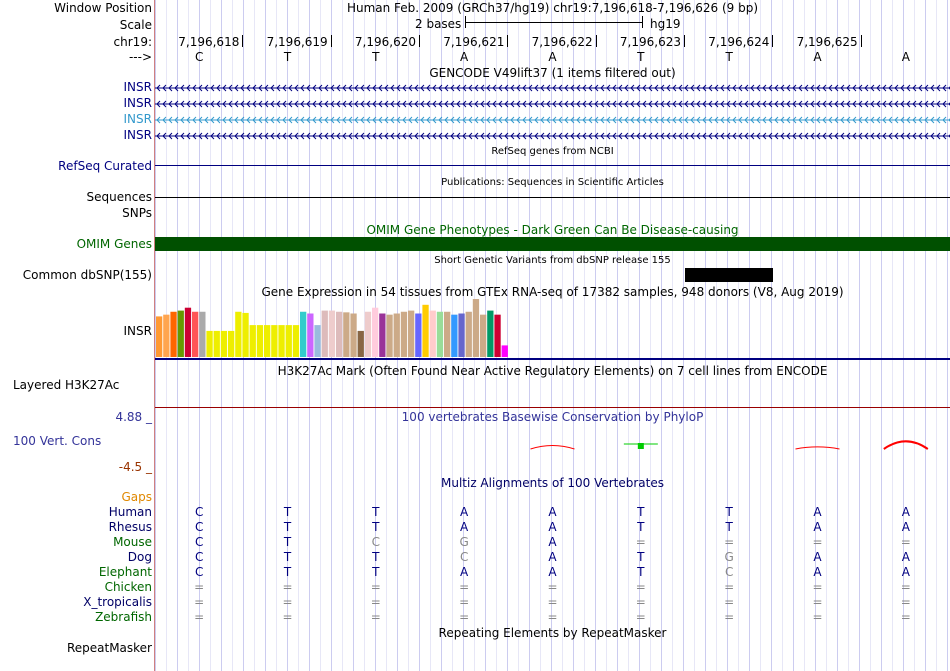 This screenshot has height=671, width=950. I want to click on species-label: Rhesus, so click(130, 527).